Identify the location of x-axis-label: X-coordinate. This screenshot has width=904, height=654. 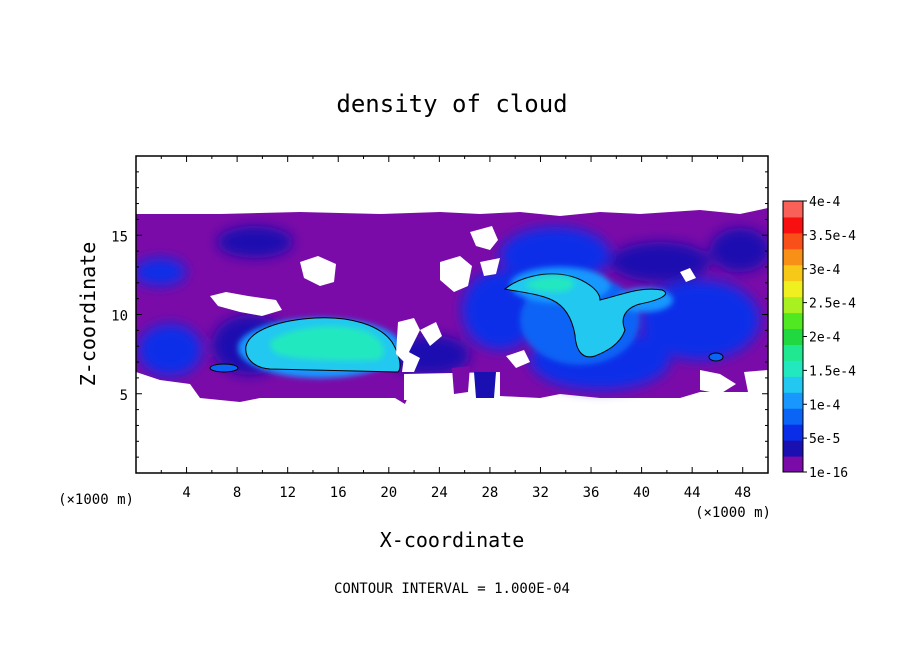
(452, 540).